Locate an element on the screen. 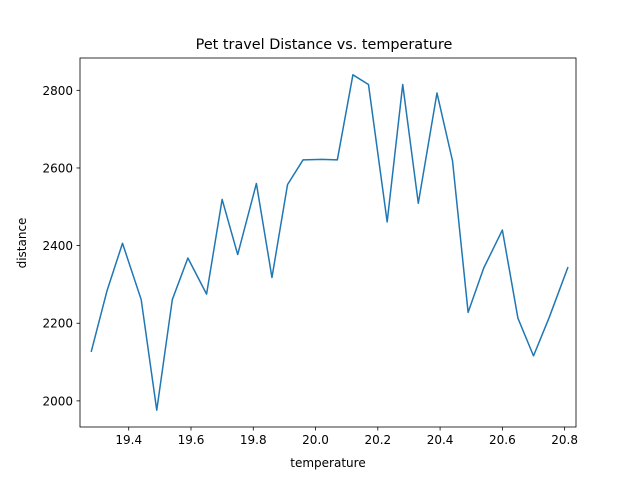  x-tick-label: 19.6 is located at coordinates (191, 440).